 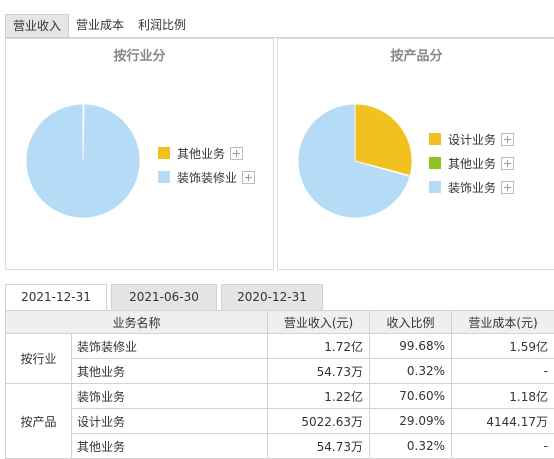 I want to click on legend-item-design: 设计业务, so click(x=471, y=139).